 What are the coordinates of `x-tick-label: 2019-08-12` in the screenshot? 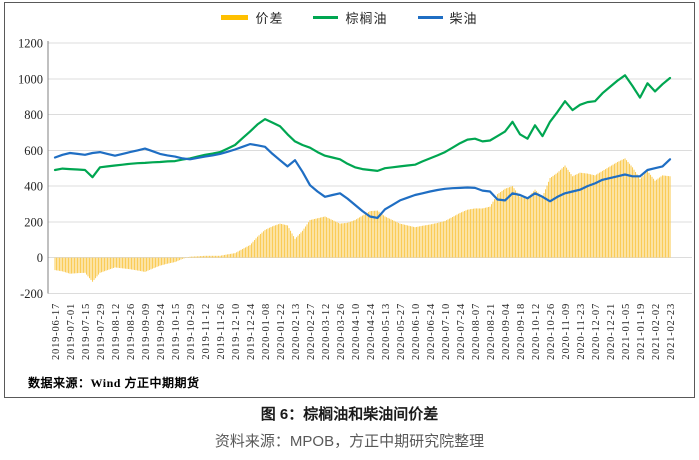 It's located at (116, 331).